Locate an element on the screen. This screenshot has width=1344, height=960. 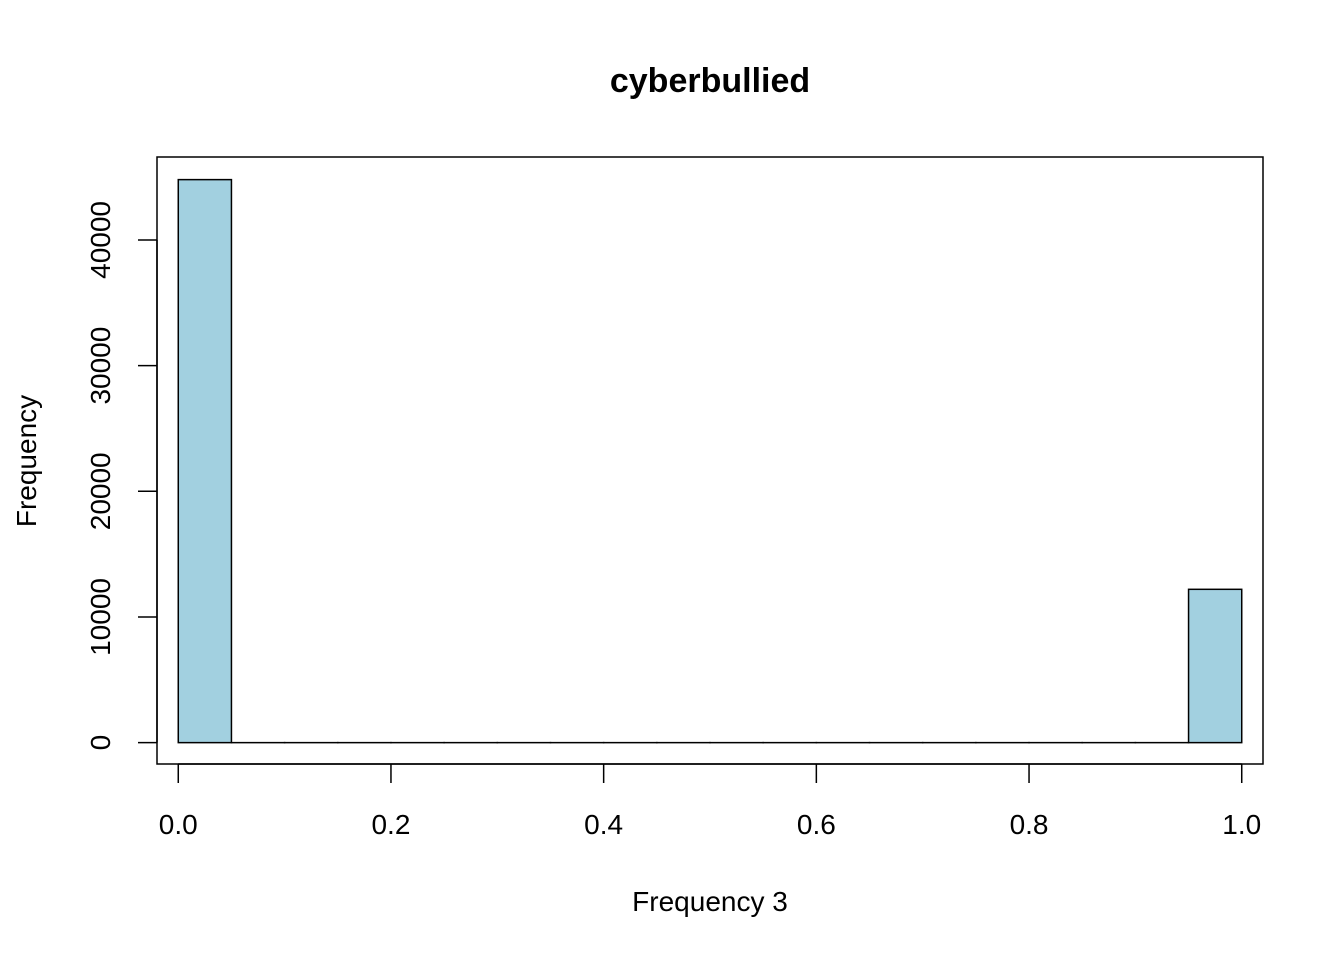
x-tick-label: 0.6 is located at coordinates (816, 824).